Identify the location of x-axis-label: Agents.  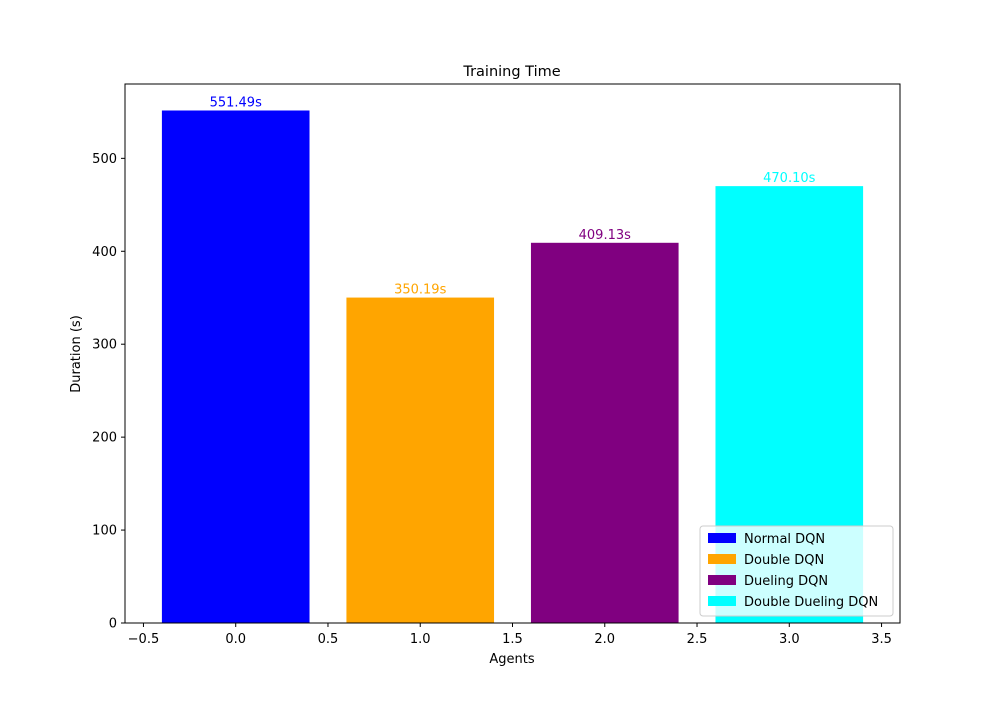
(511, 659).